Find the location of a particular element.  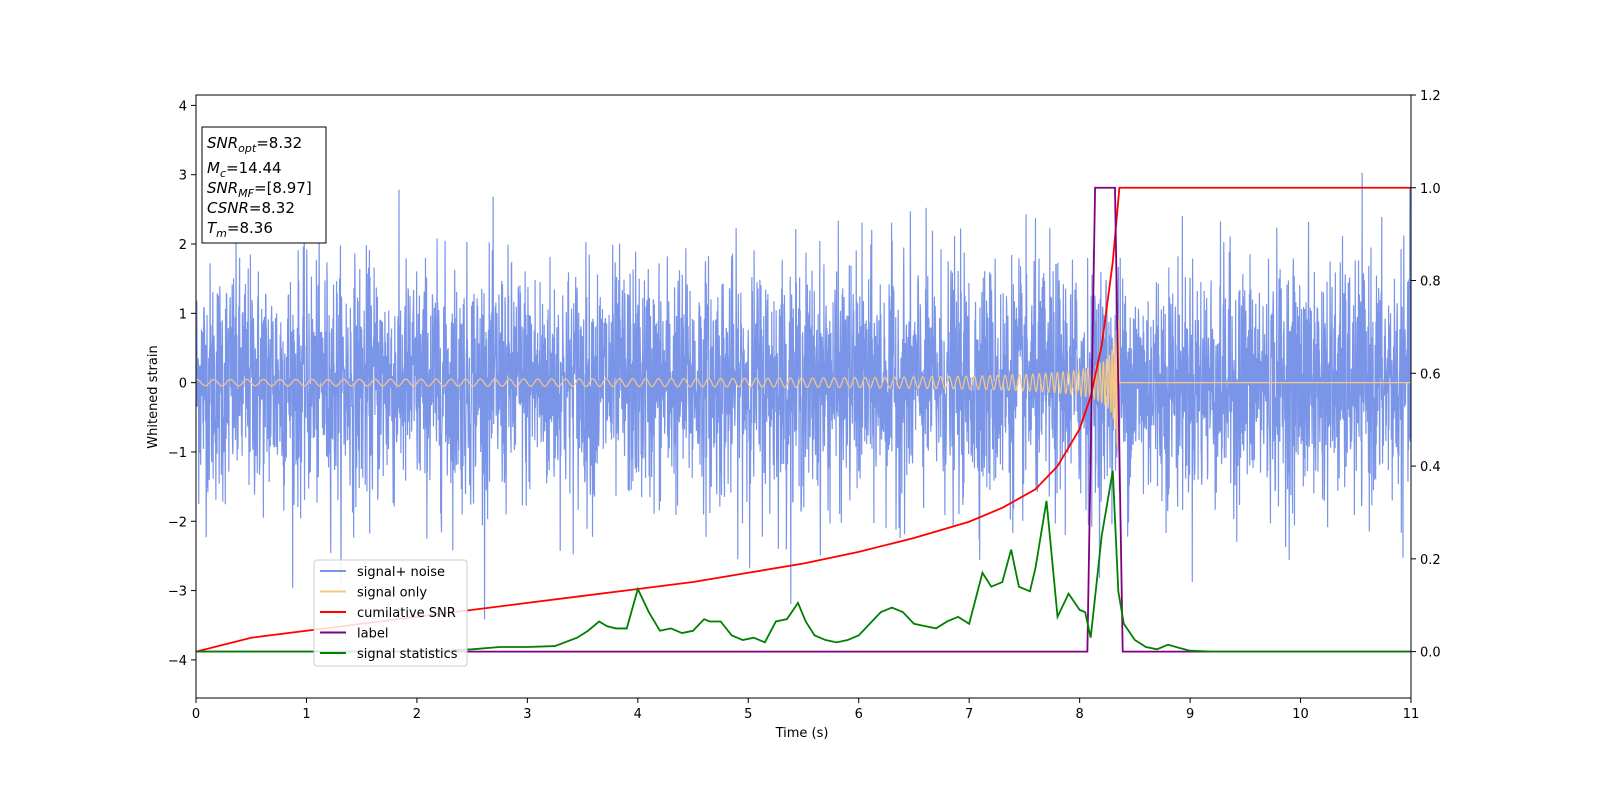

y-axis-label: Whitened strain is located at coordinates (153, 396).